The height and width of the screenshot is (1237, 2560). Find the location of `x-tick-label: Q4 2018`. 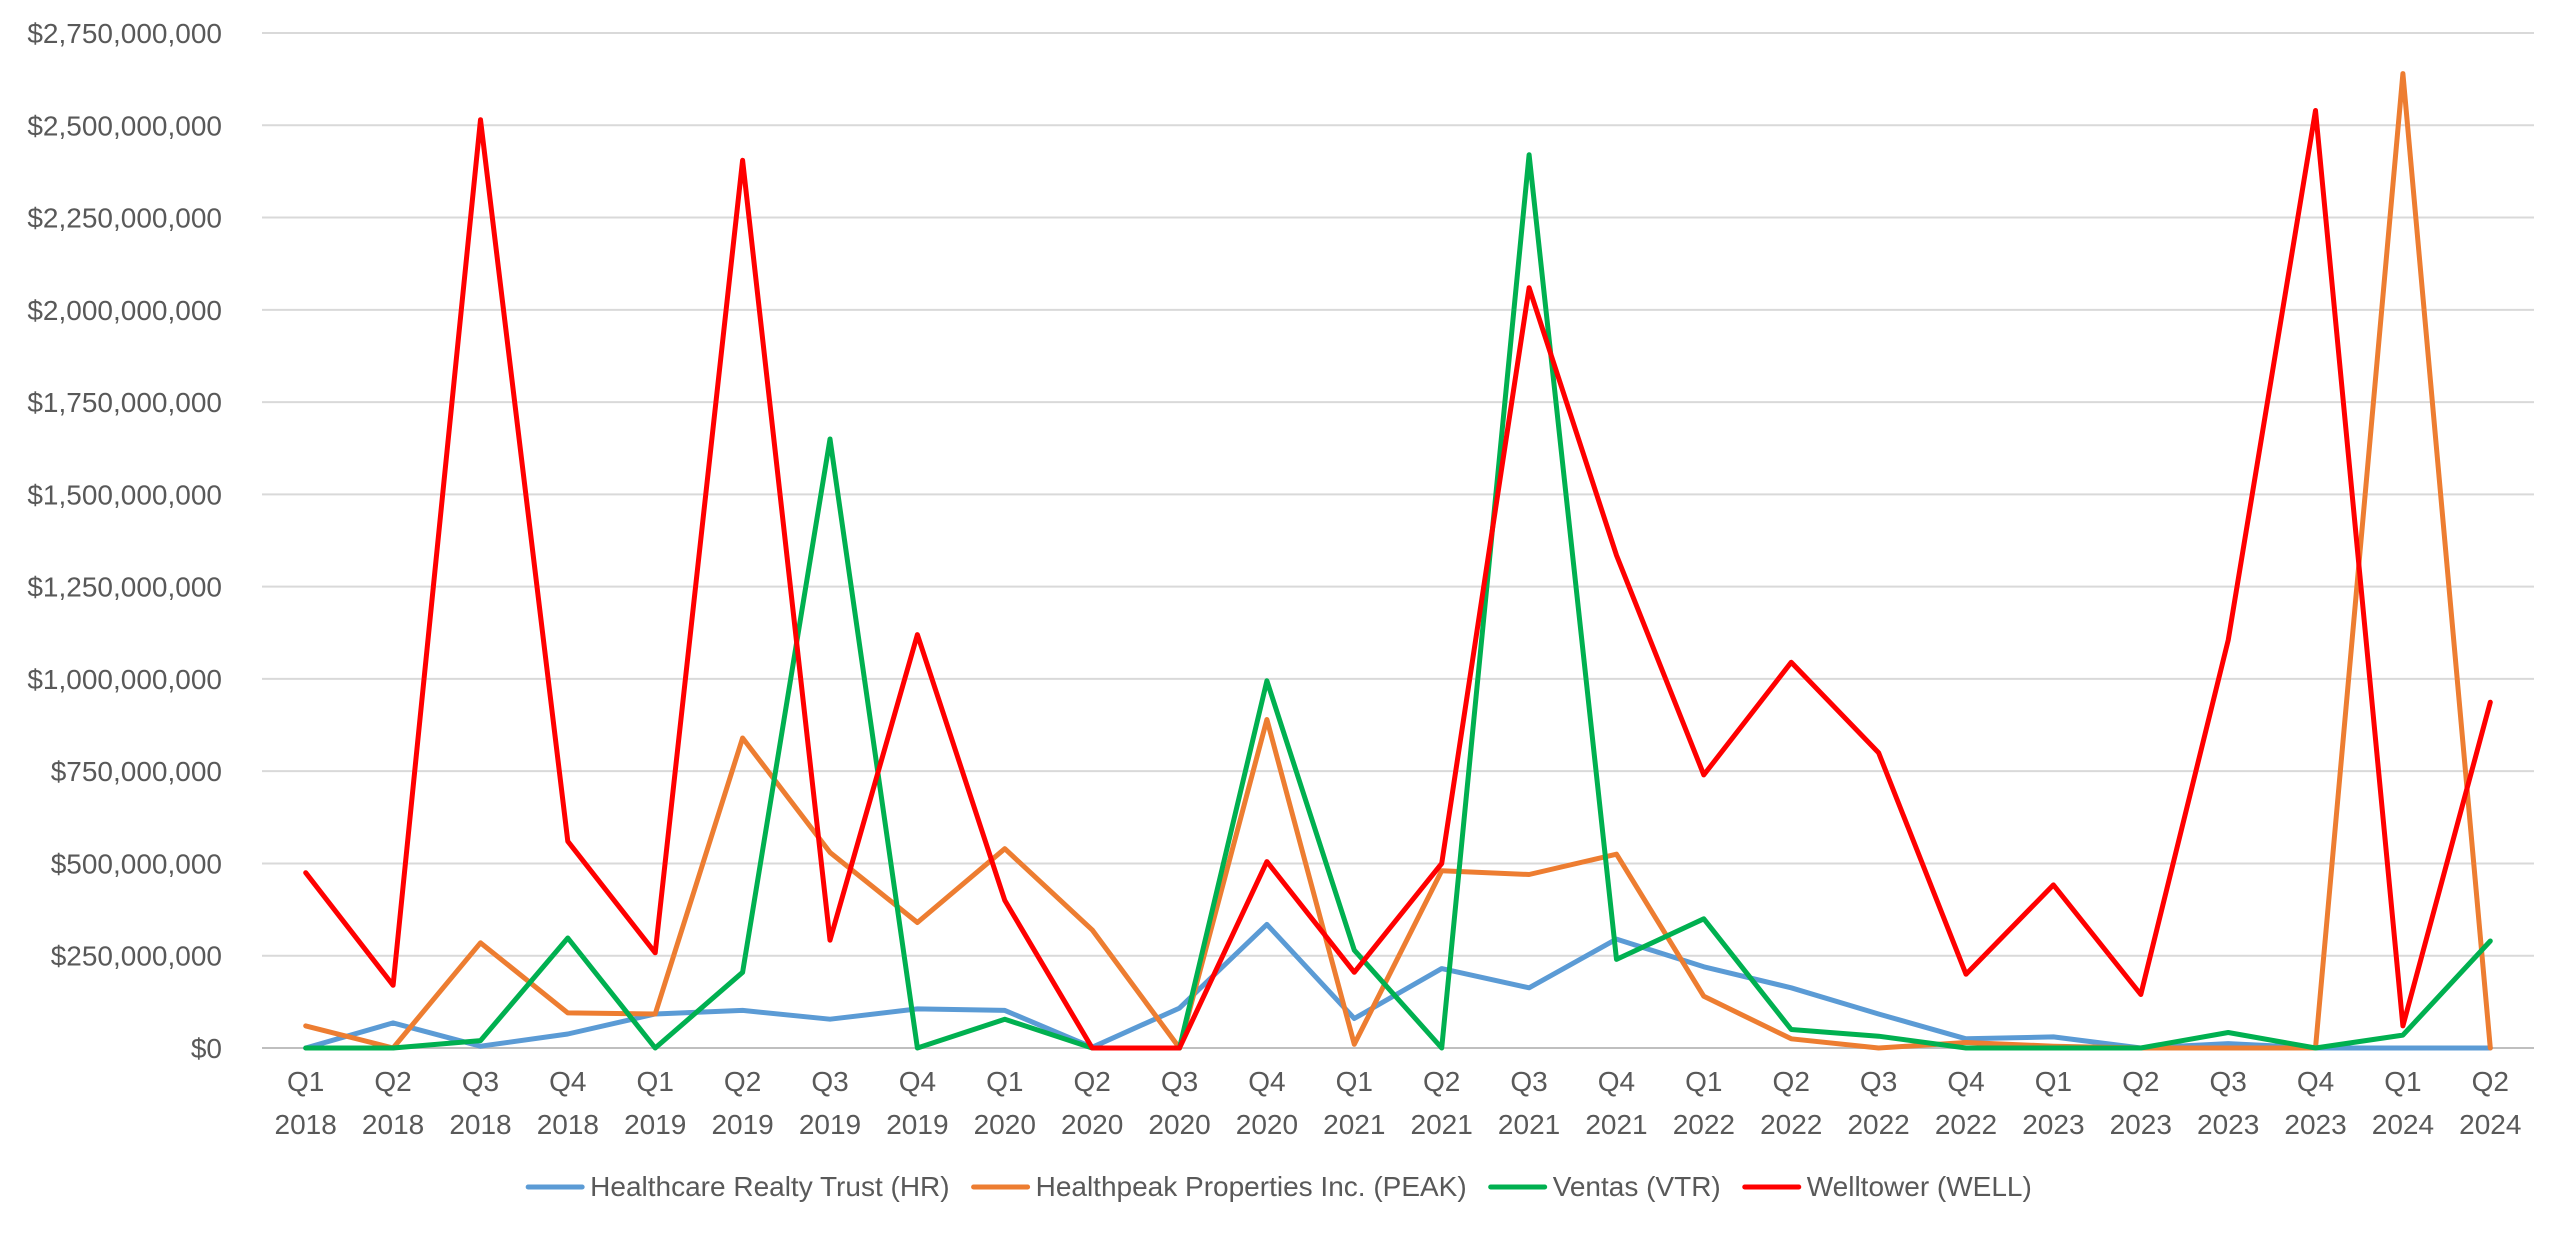

x-tick-label: Q4 2018 is located at coordinates (568, 1103).